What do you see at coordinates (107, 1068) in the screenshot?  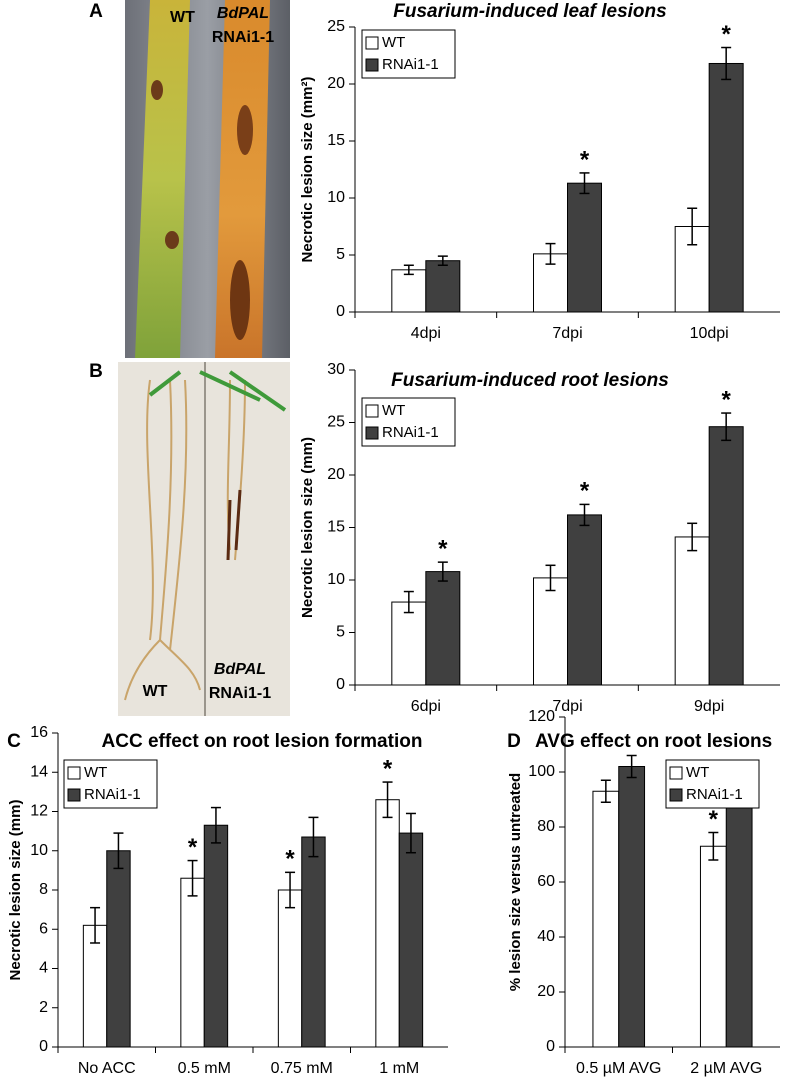 I see `x-tick-label: No ACC` at bounding box center [107, 1068].